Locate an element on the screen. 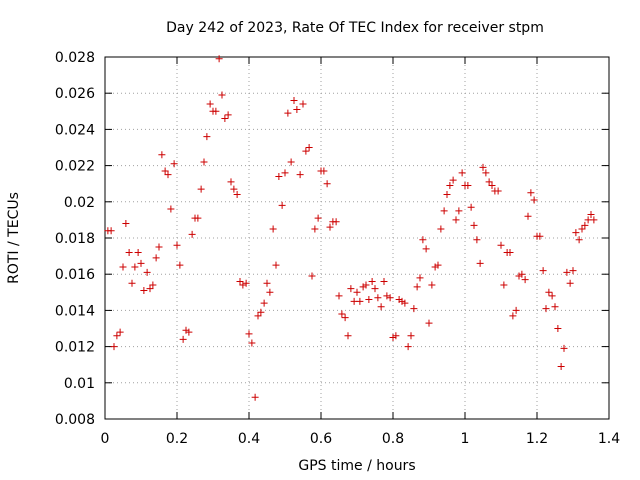 The image size is (640, 480). x-tick-label: 1 is located at coordinates (465, 439).